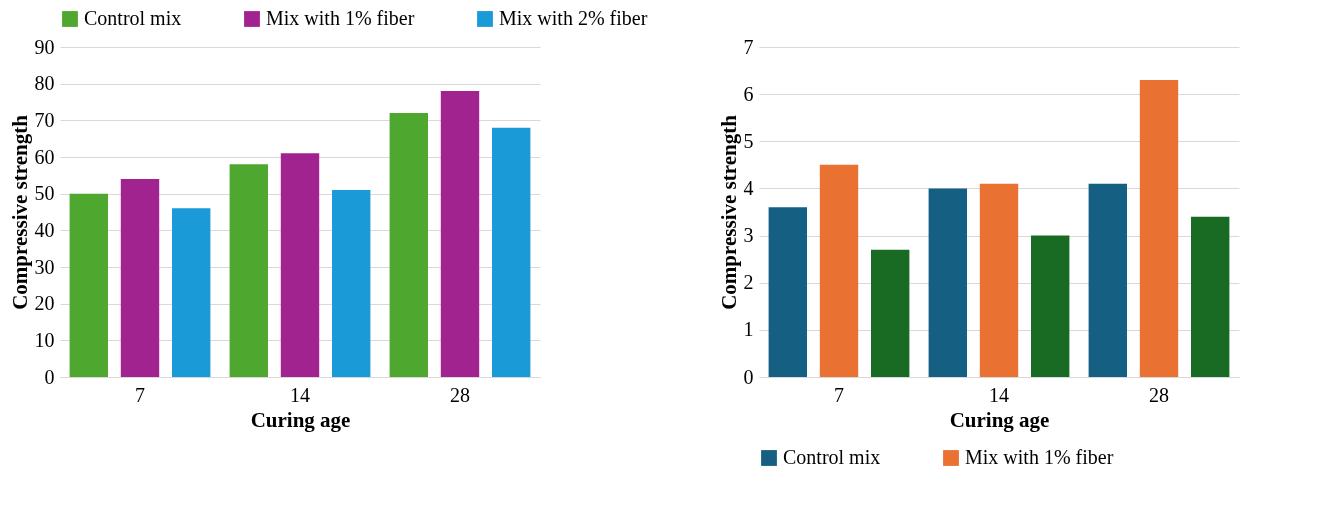 This screenshot has height=506, width=1330. What do you see at coordinates (44, 266) in the screenshot?
I see `y-tick-label: 30` at bounding box center [44, 266].